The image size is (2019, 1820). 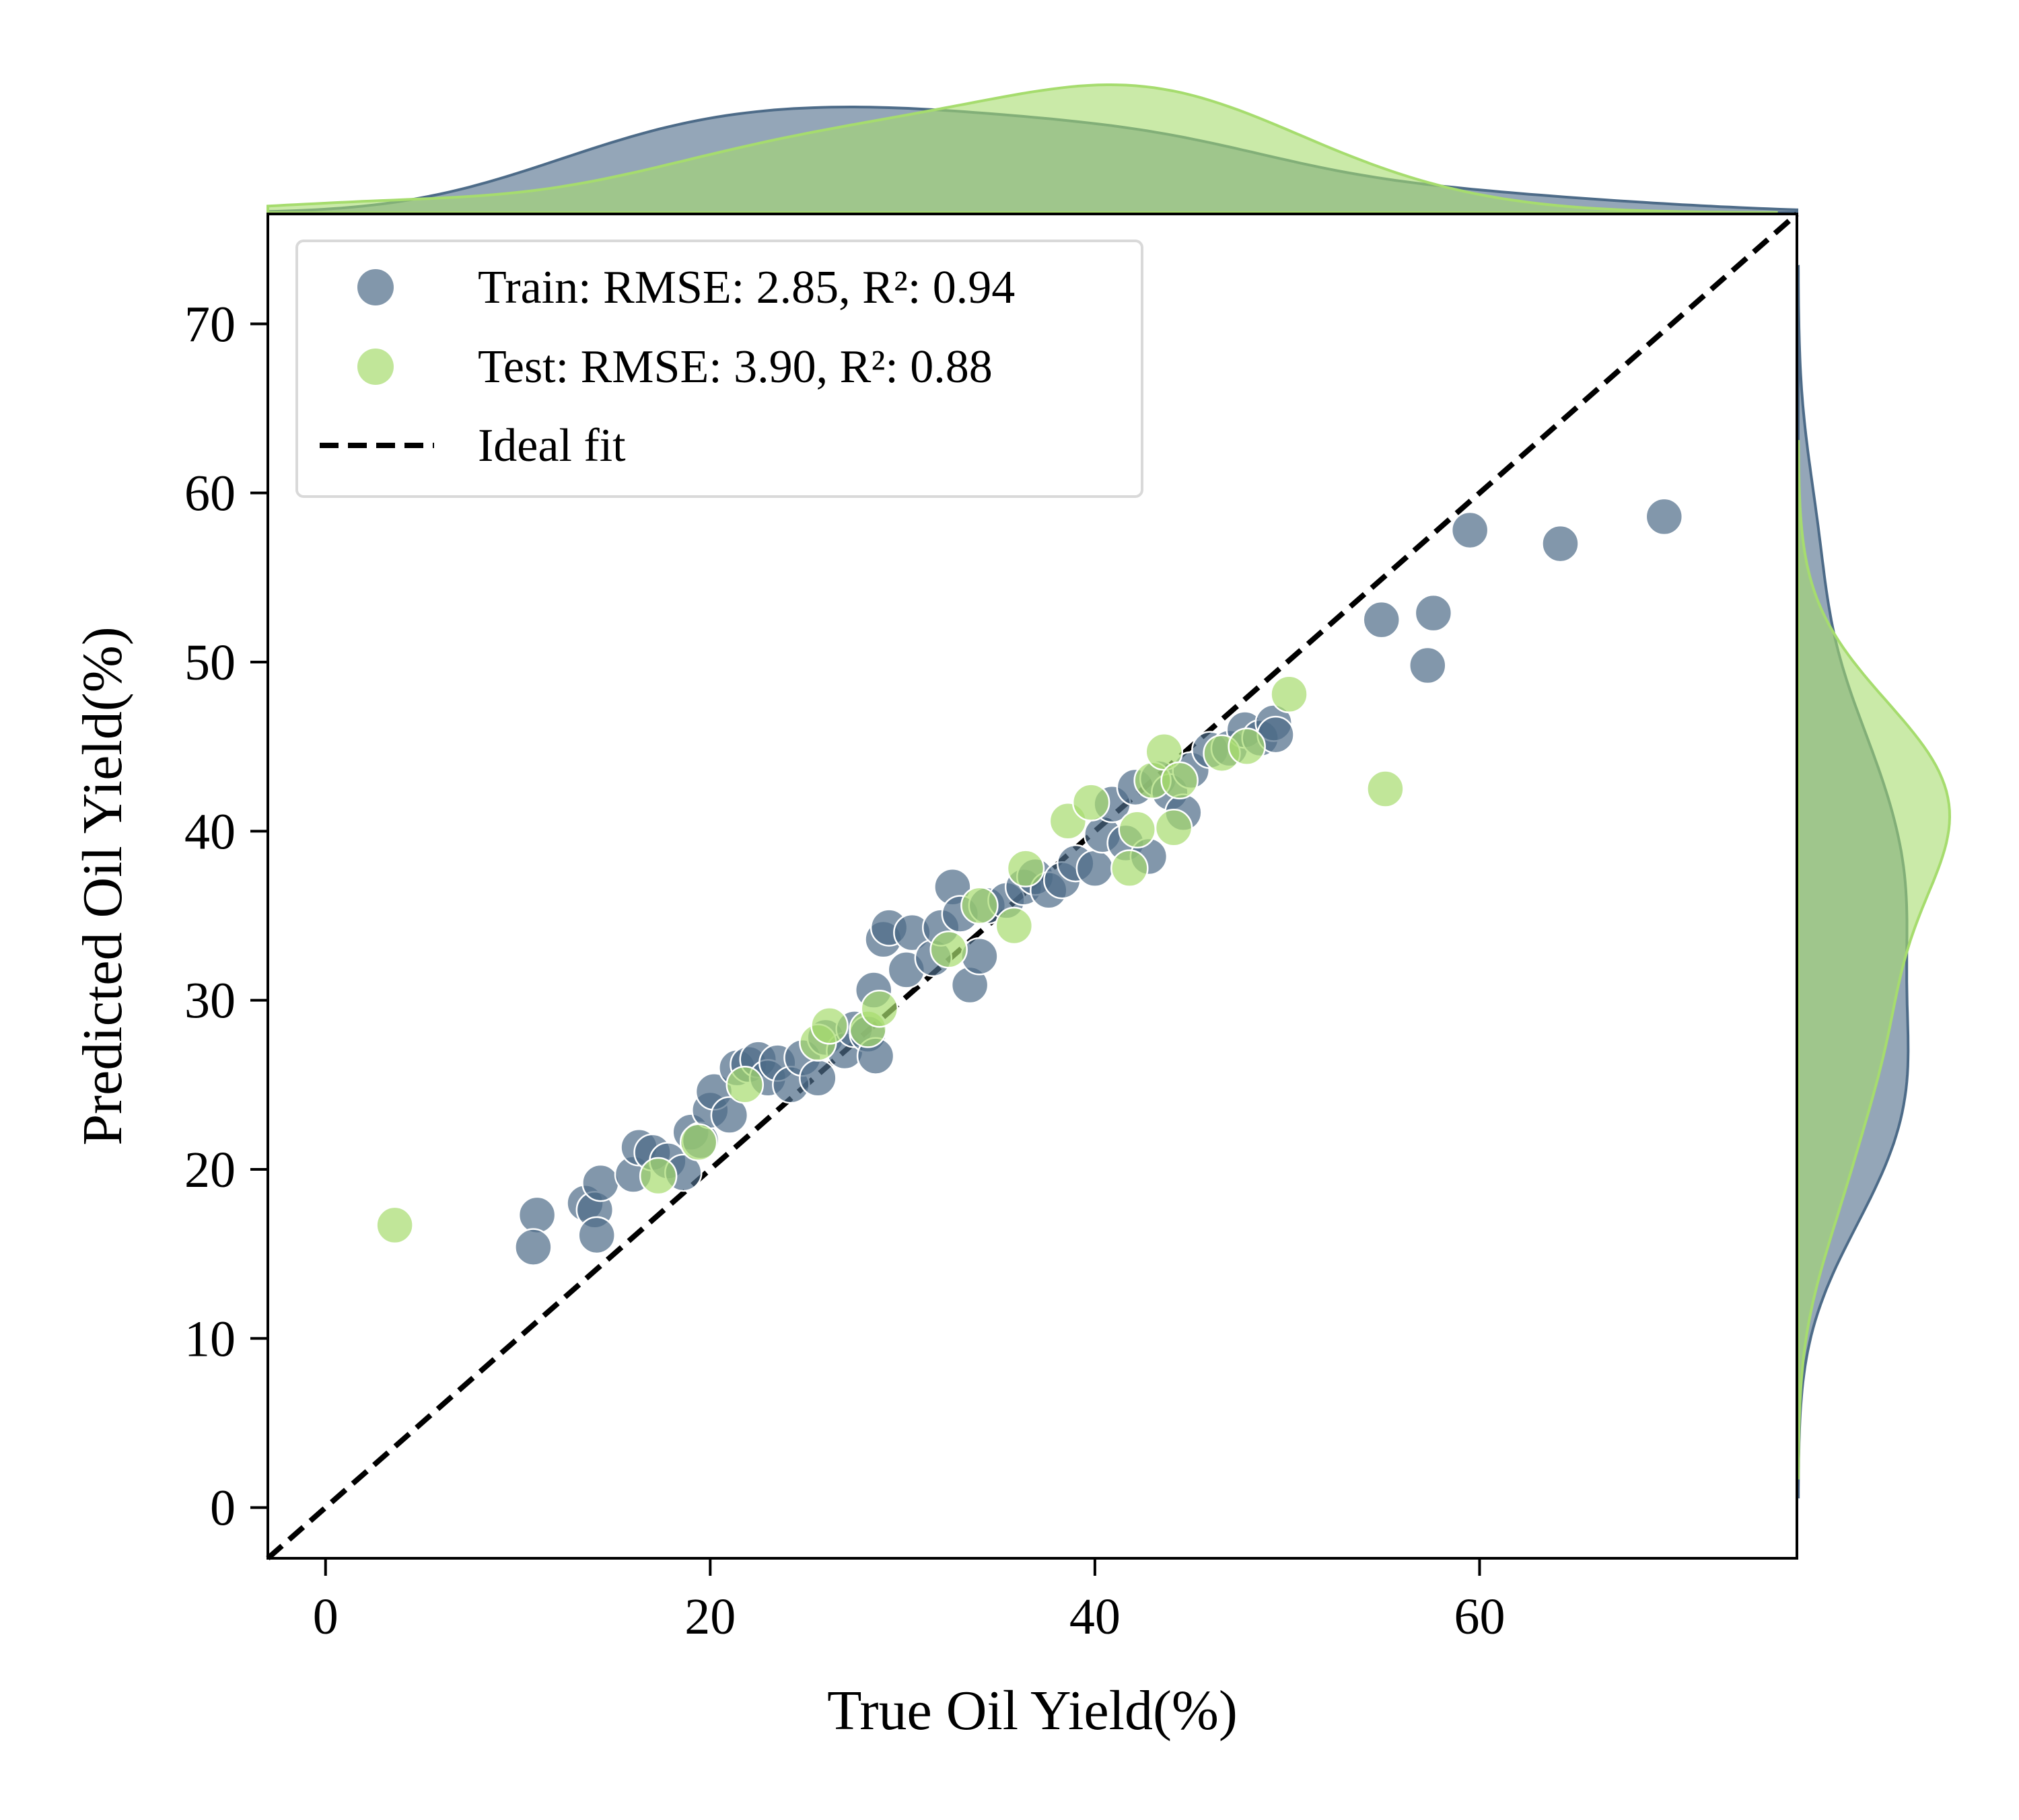 What do you see at coordinates (1480, 1617) in the screenshot?
I see `x-tick-label: 60` at bounding box center [1480, 1617].